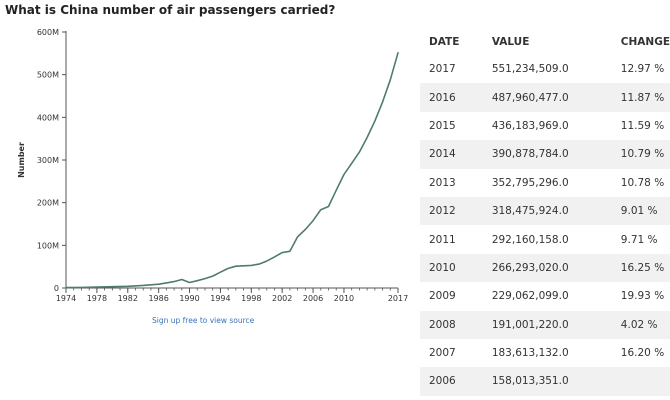  I want to click on y-axis: 0 100M 200M 300M 400M 500M 600M, so click(51, 160).